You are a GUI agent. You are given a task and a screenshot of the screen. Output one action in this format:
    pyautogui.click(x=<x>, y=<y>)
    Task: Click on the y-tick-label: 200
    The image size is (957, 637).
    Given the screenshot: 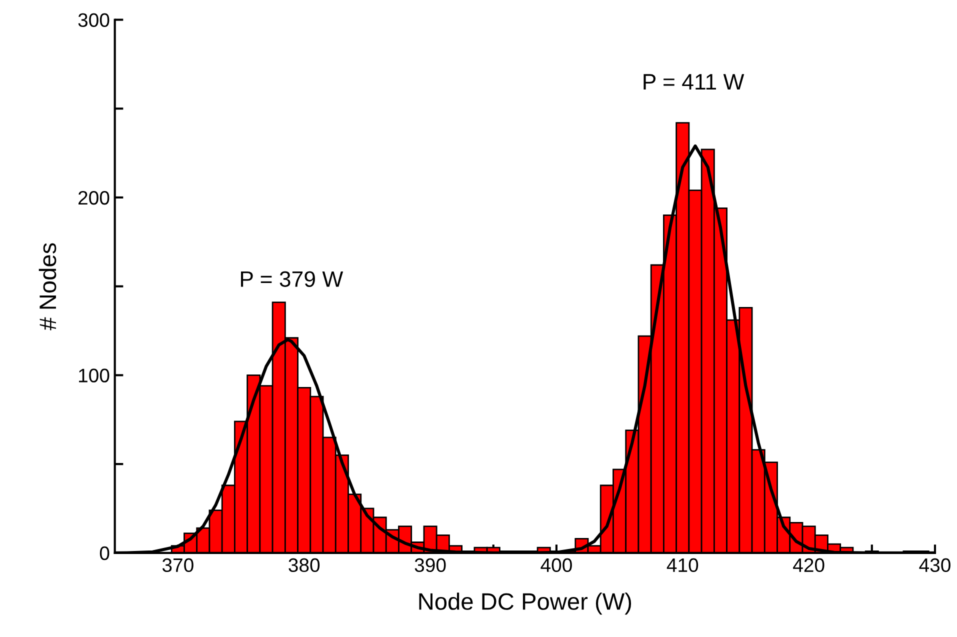 What is the action you would take?
    pyautogui.click(x=94, y=197)
    